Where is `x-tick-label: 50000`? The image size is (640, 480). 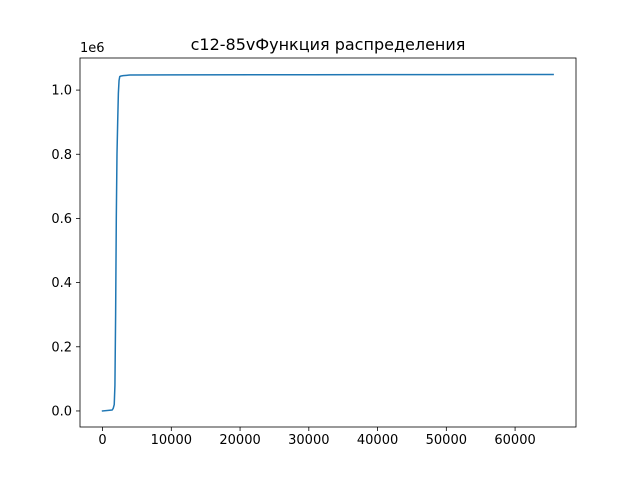 x-tick-label: 50000 is located at coordinates (446, 440).